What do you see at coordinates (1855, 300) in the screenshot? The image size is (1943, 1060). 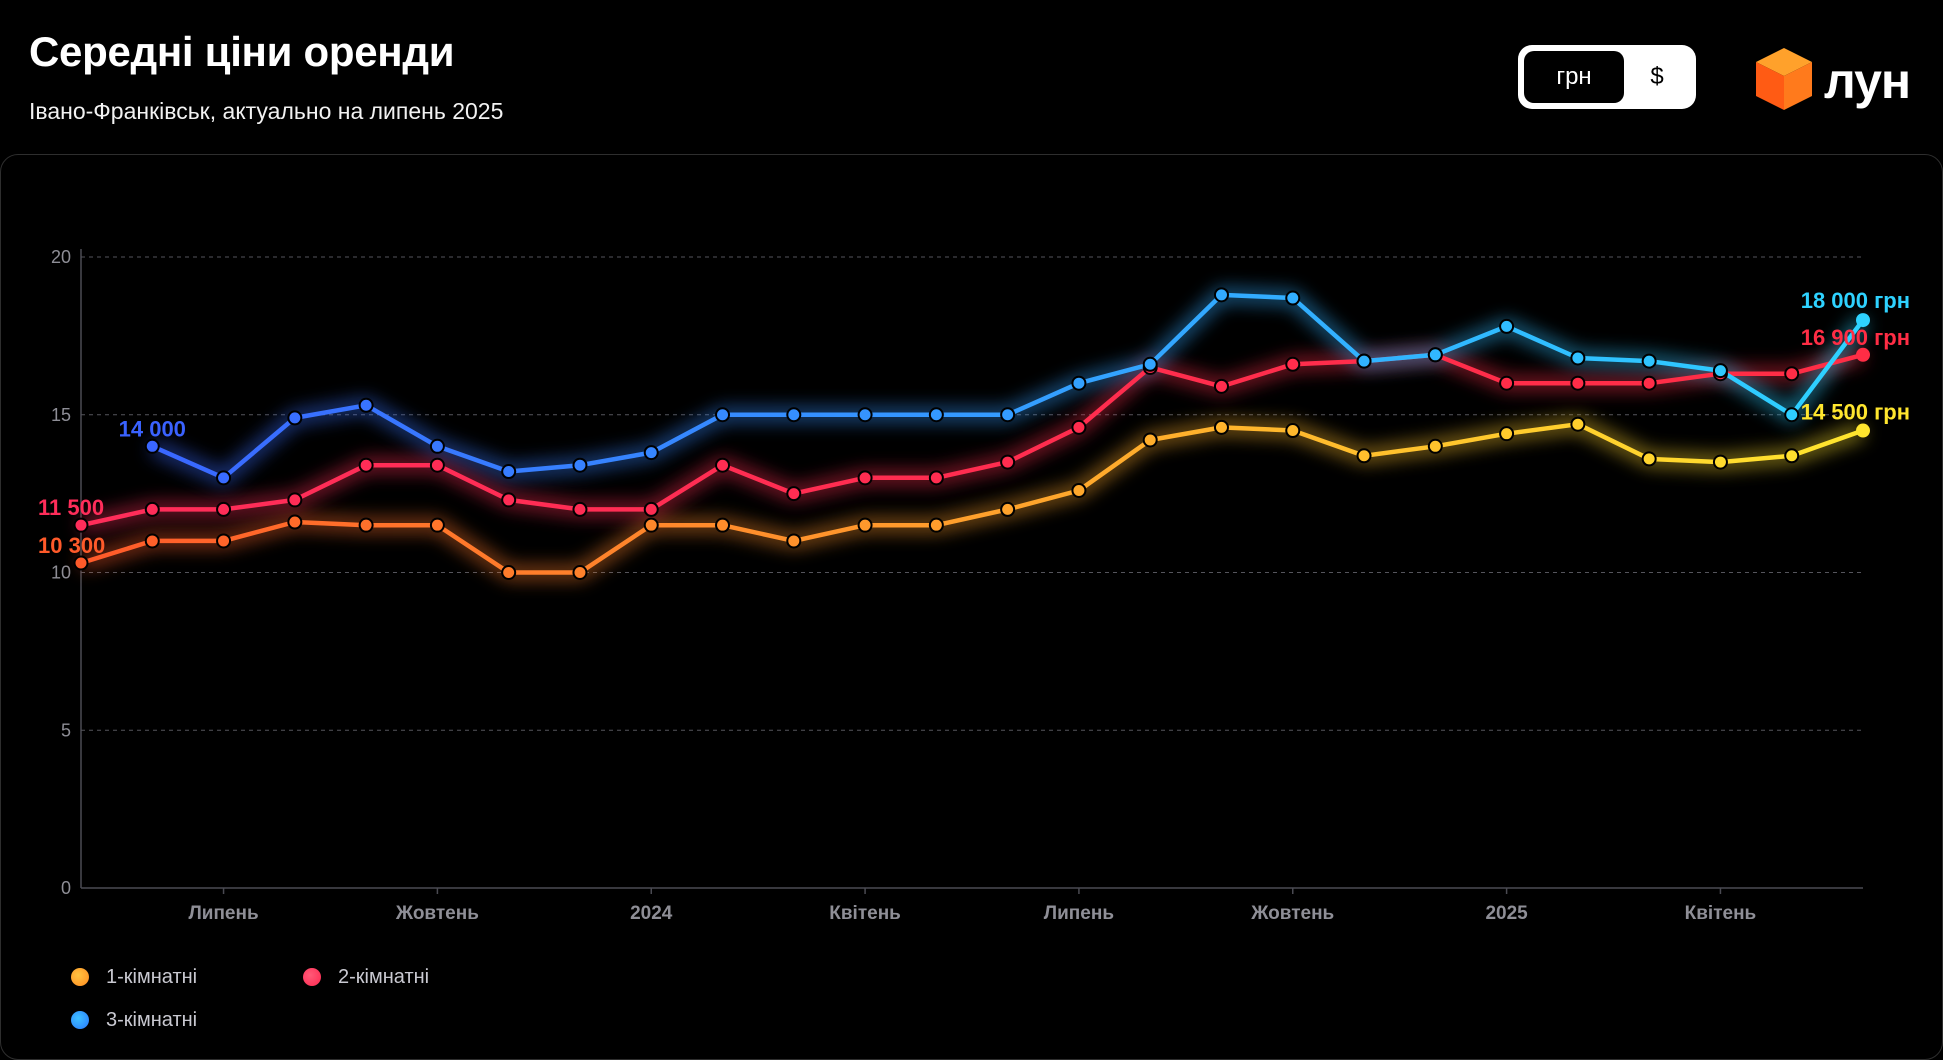 I see `end-value-label: 18 000 грн` at bounding box center [1855, 300].